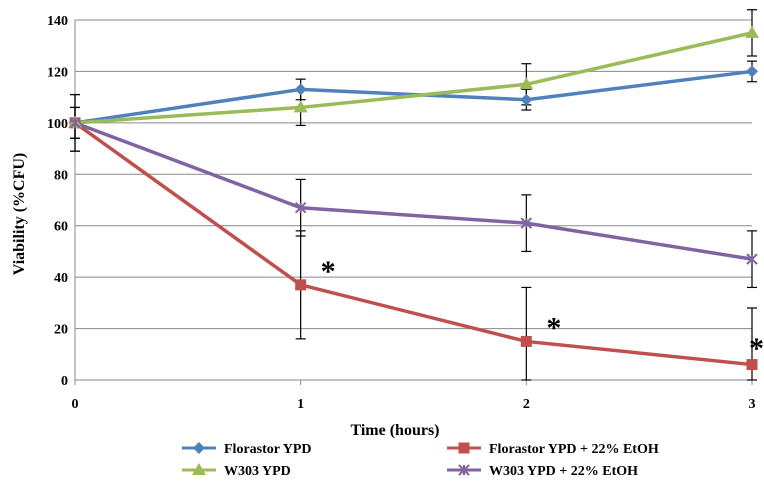 The image size is (764, 483). I want to click on x-tick-label: 1, so click(300, 404).